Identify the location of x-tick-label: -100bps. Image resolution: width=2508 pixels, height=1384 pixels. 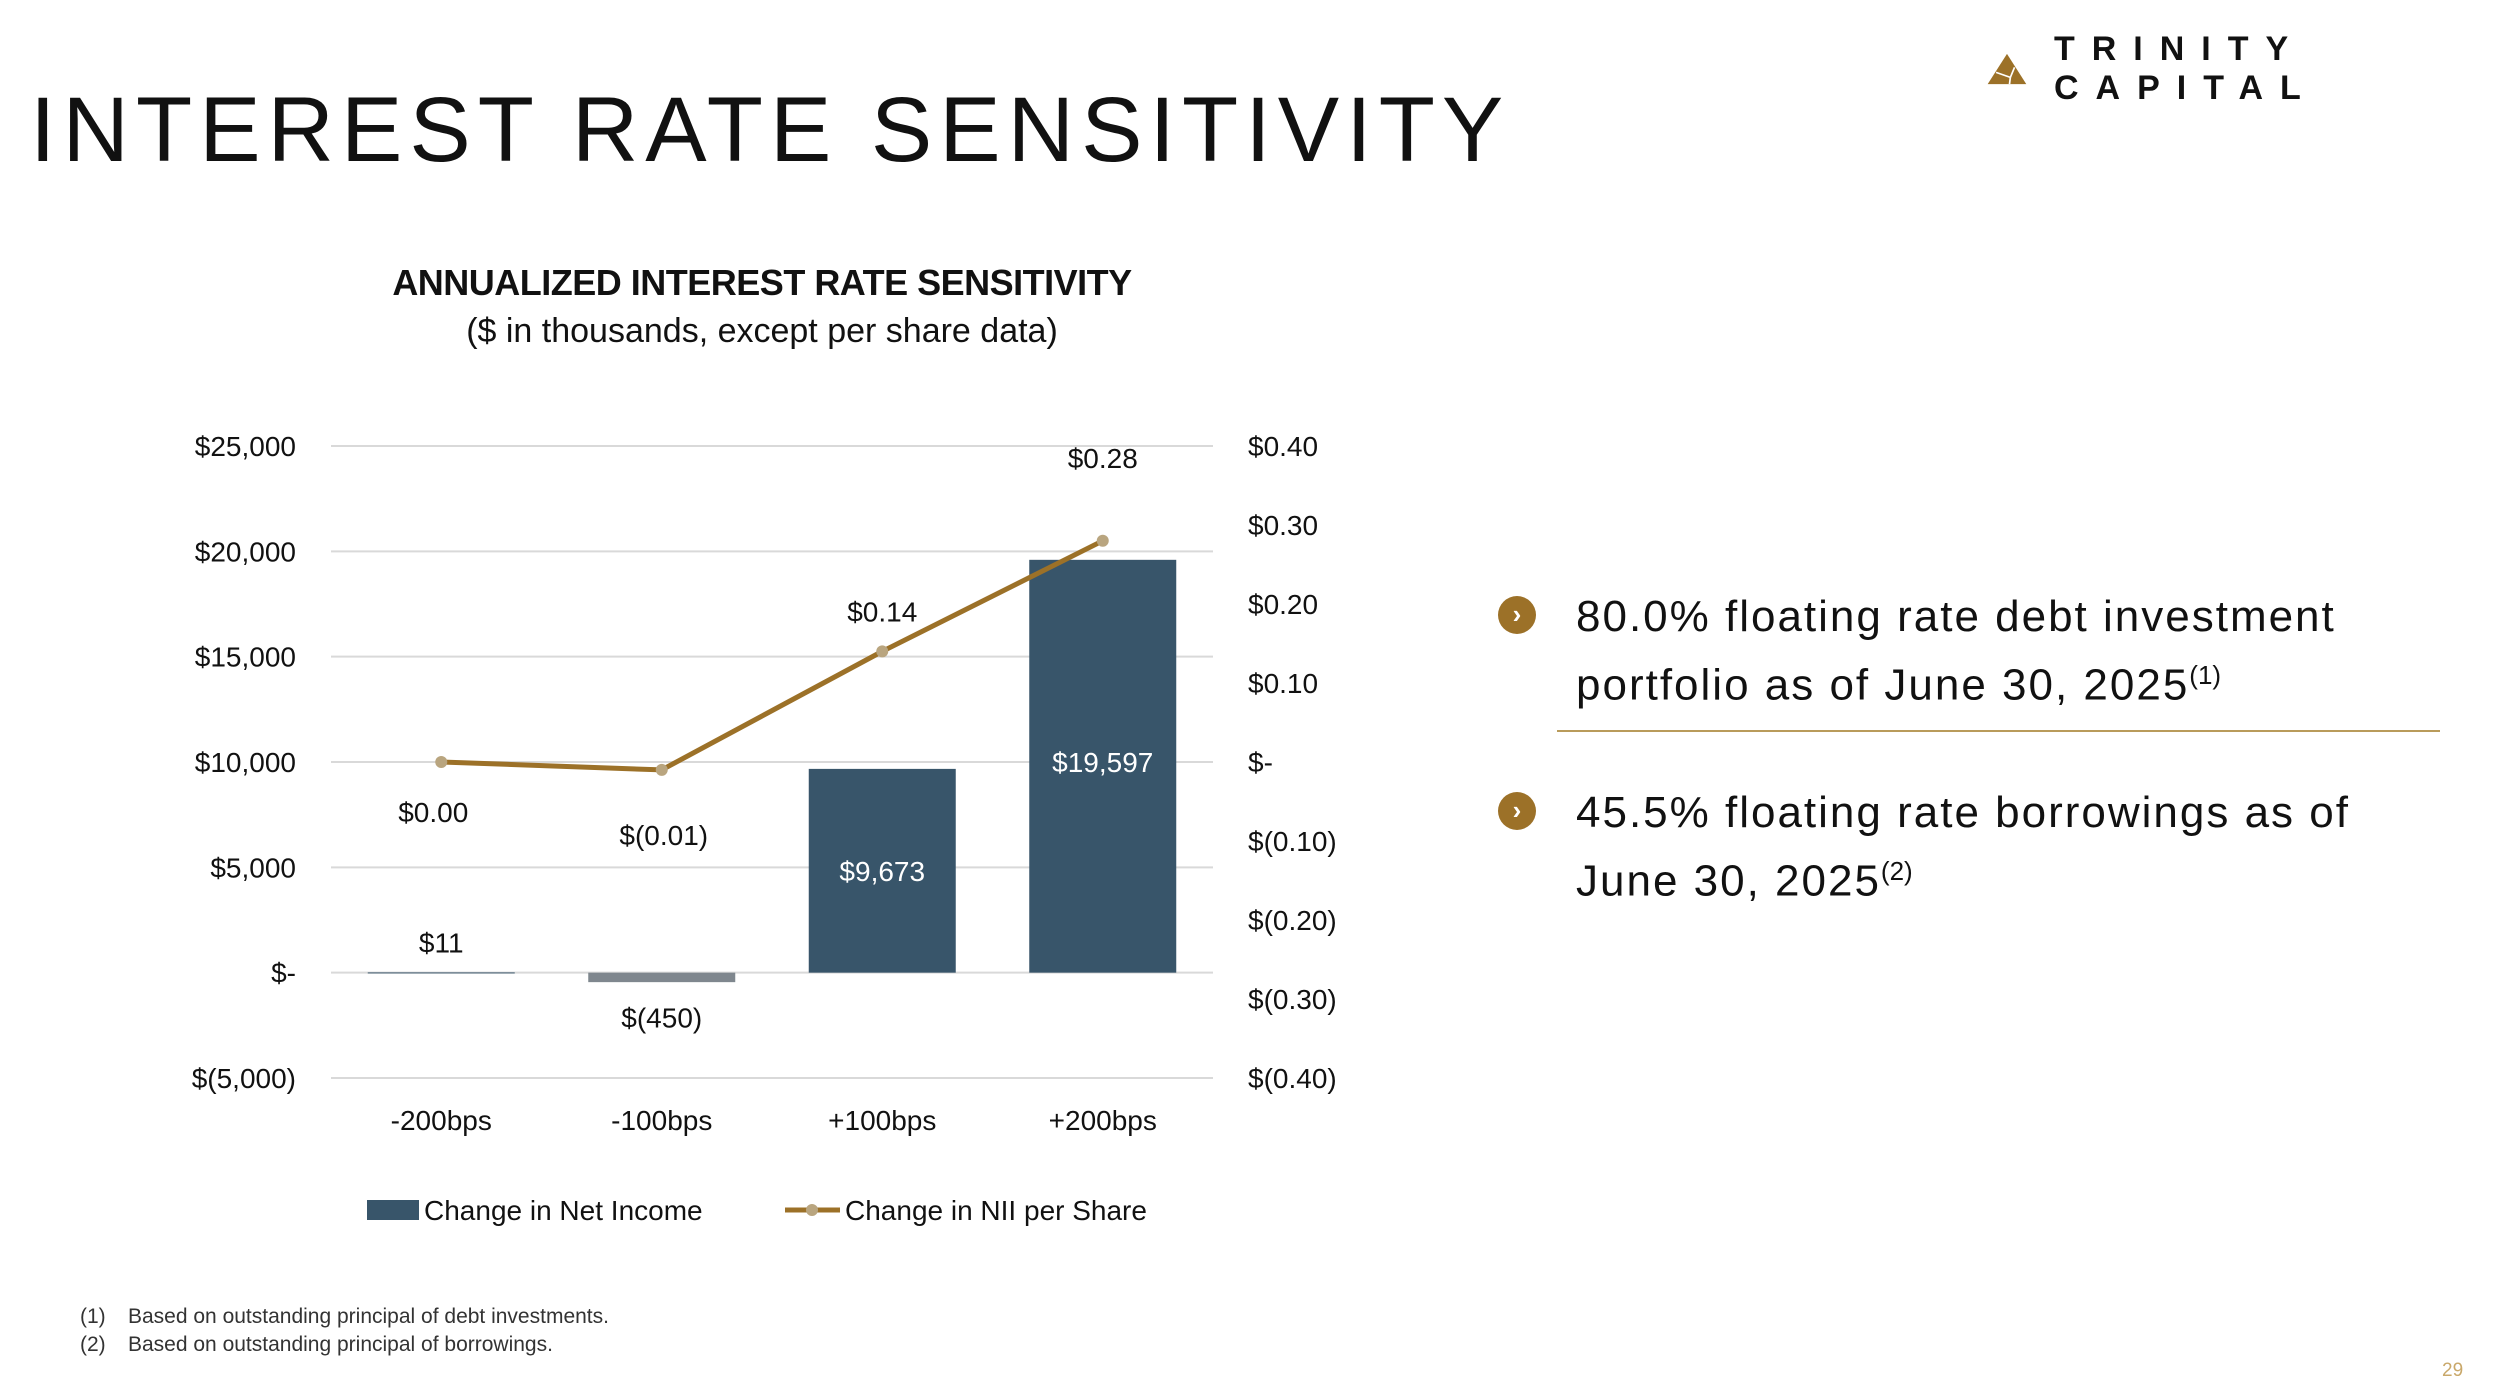
(661, 1120).